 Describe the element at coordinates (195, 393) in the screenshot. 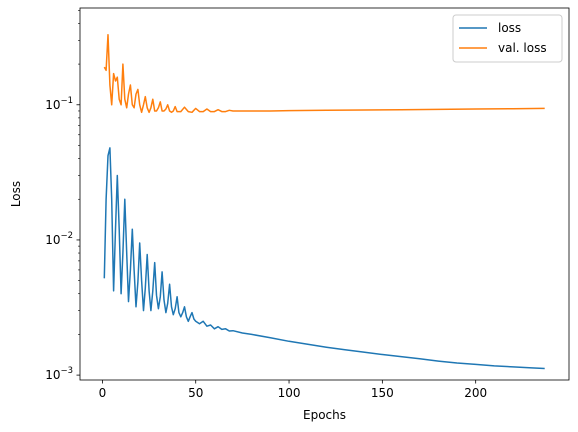

I see `x-tick-label: 50` at that location.